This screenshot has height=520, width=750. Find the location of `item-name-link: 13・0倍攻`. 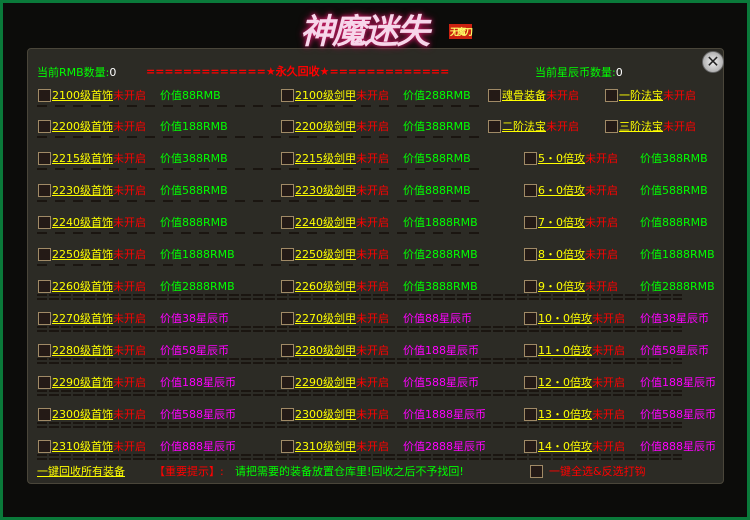

item-name-link: 13・0倍攻 is located at coordinates (565, 414).